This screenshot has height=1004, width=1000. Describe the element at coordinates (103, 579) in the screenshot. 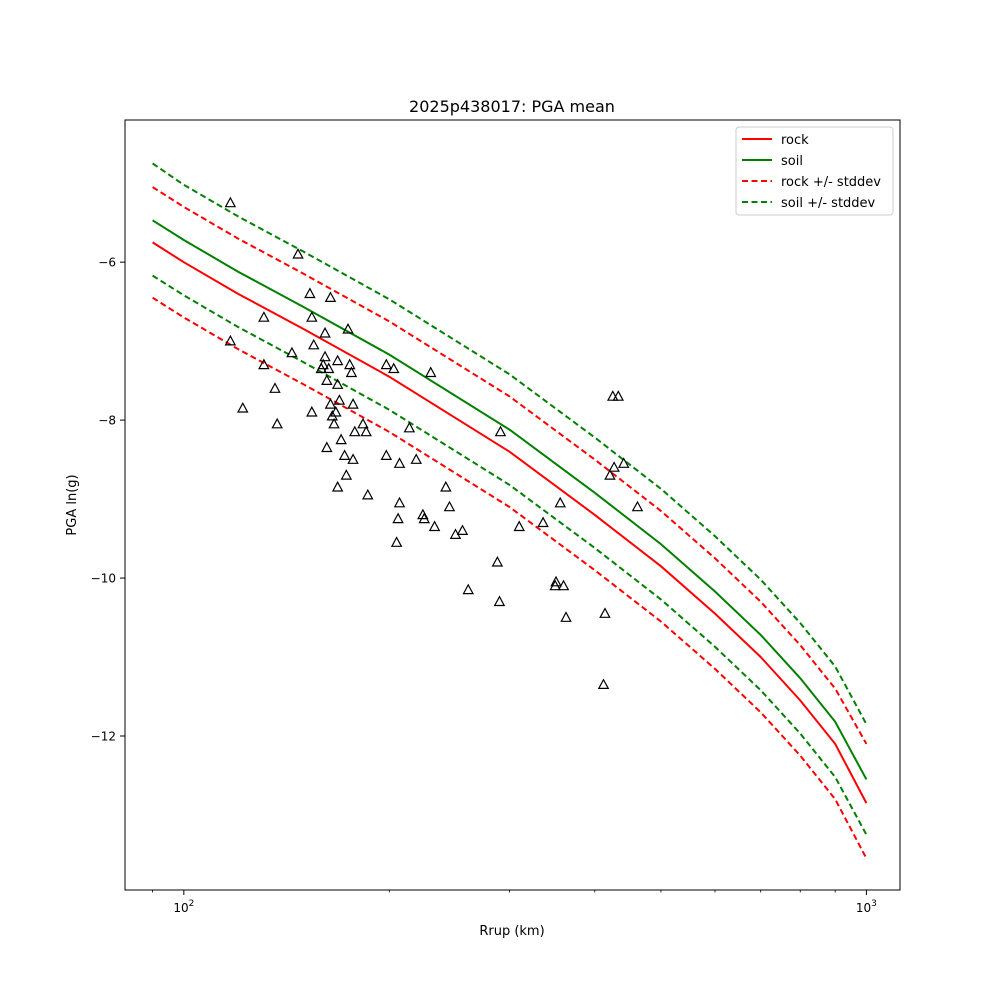

I see `y-tick-label-2: −10` at that location.